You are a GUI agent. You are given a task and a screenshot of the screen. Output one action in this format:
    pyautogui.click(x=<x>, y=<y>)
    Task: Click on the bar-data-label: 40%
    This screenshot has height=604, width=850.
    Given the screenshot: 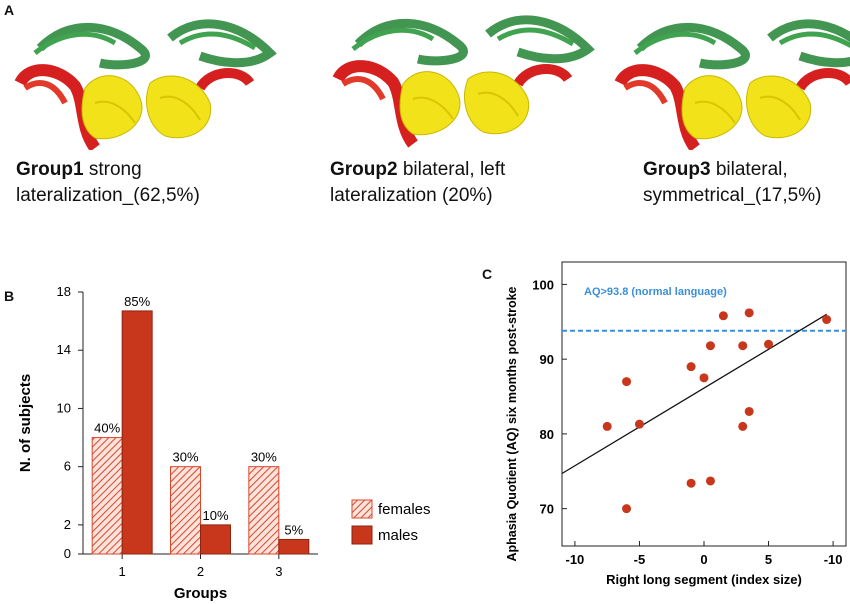 What is the action you would take?
    pyautogui.click(x=107, y=428)
    